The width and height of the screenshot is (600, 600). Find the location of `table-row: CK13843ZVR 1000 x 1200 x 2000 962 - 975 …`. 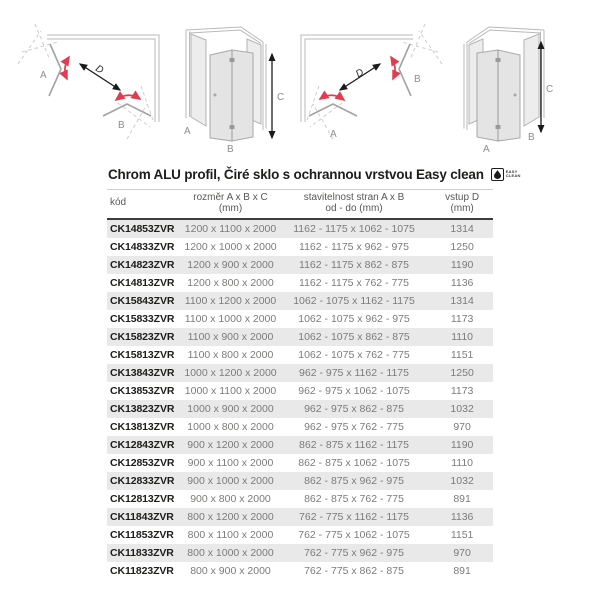

table-row: CK13843ZVR 1000 x 1200 x 2000 962 - 975 … is located at coordinates (300, 373).